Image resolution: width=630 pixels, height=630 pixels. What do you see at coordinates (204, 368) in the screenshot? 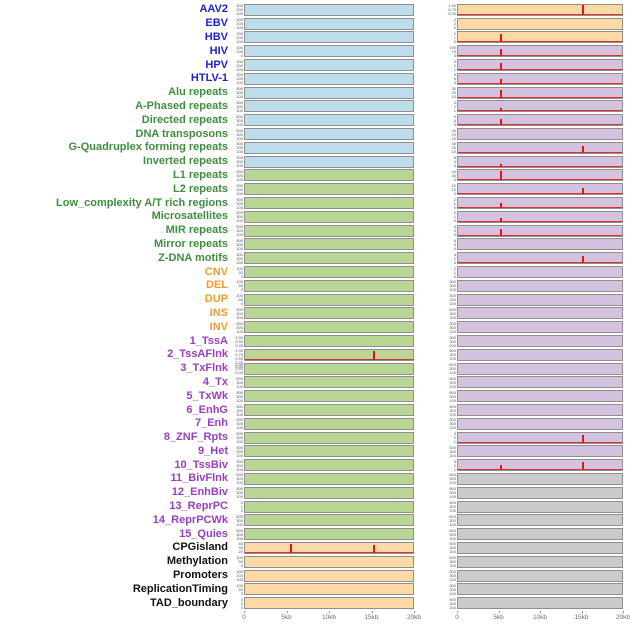
I see `row-label: 3_TxFlnk` at bounding box center [204, 368].